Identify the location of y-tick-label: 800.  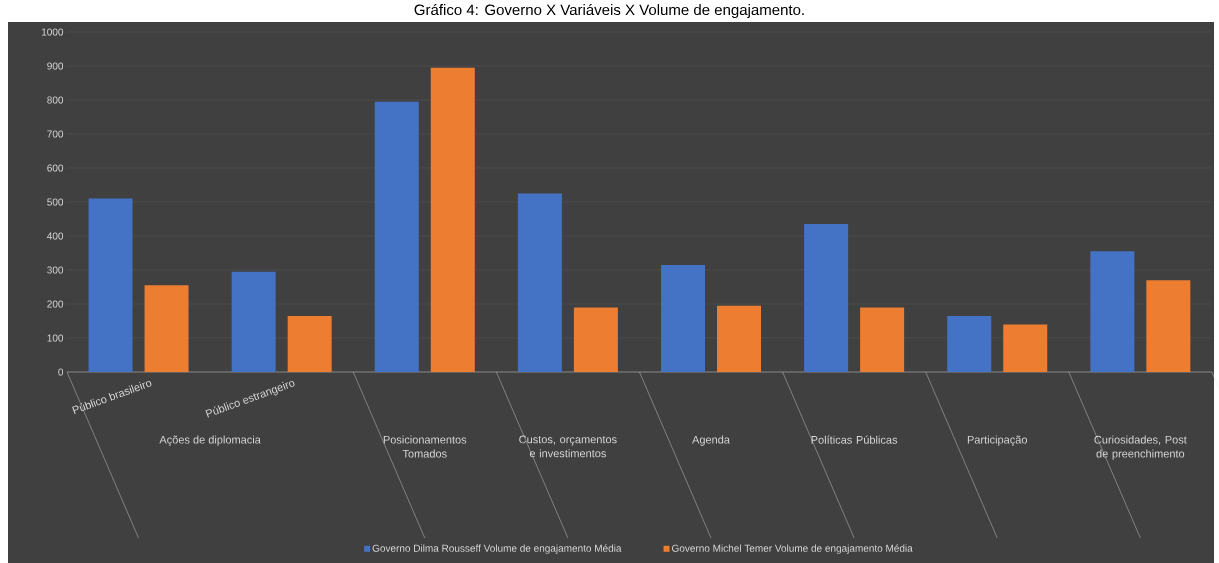
(55, 100).